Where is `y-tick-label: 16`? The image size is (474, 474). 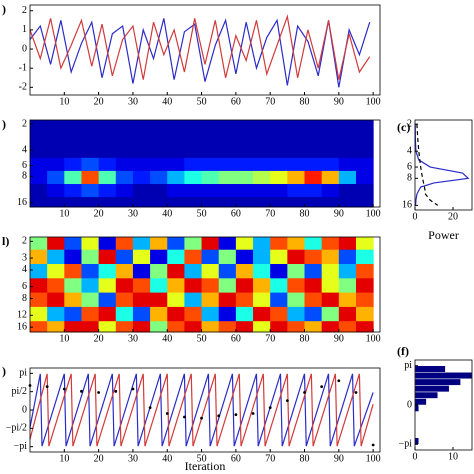 y-tick-label: 16 is located at coordinates (407, 205).